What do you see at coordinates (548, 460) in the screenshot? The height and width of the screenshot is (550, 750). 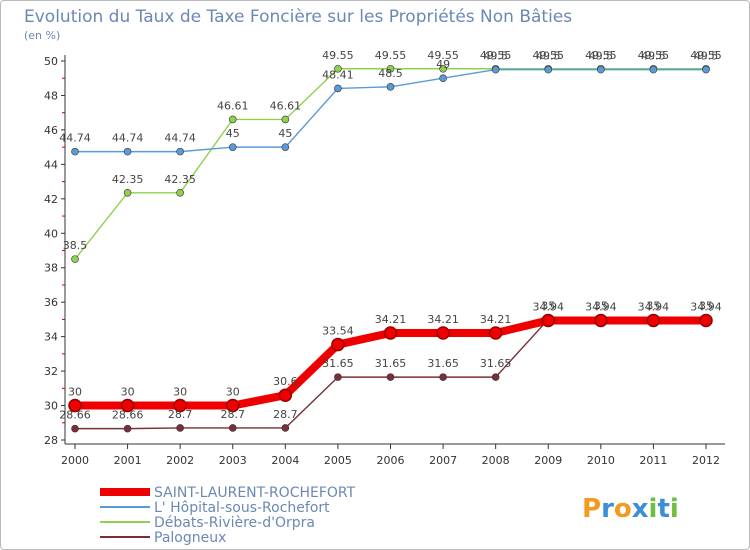 I see `x-tick-label: 2009` at bounding box center [548, 460].